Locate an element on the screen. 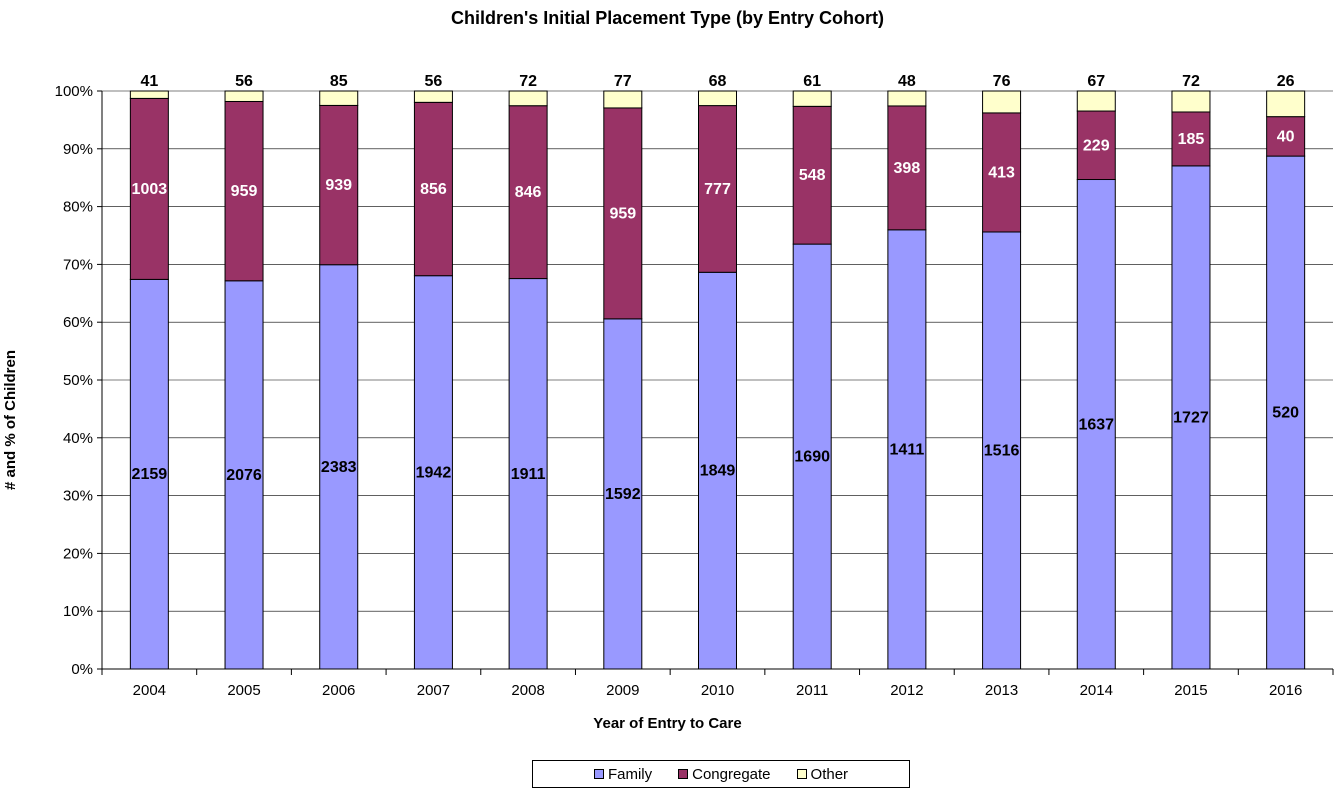  data-label-other-2013: 76 is located at coordinates (1002, 81).